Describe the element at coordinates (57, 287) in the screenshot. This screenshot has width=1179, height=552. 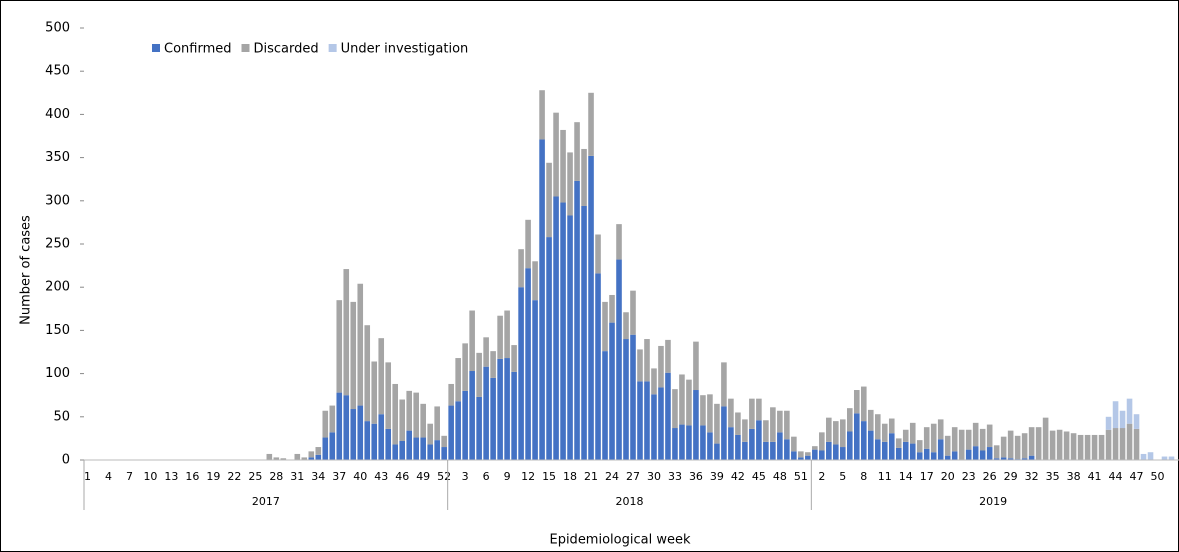
I see `y-tick-label: 200` at that location.